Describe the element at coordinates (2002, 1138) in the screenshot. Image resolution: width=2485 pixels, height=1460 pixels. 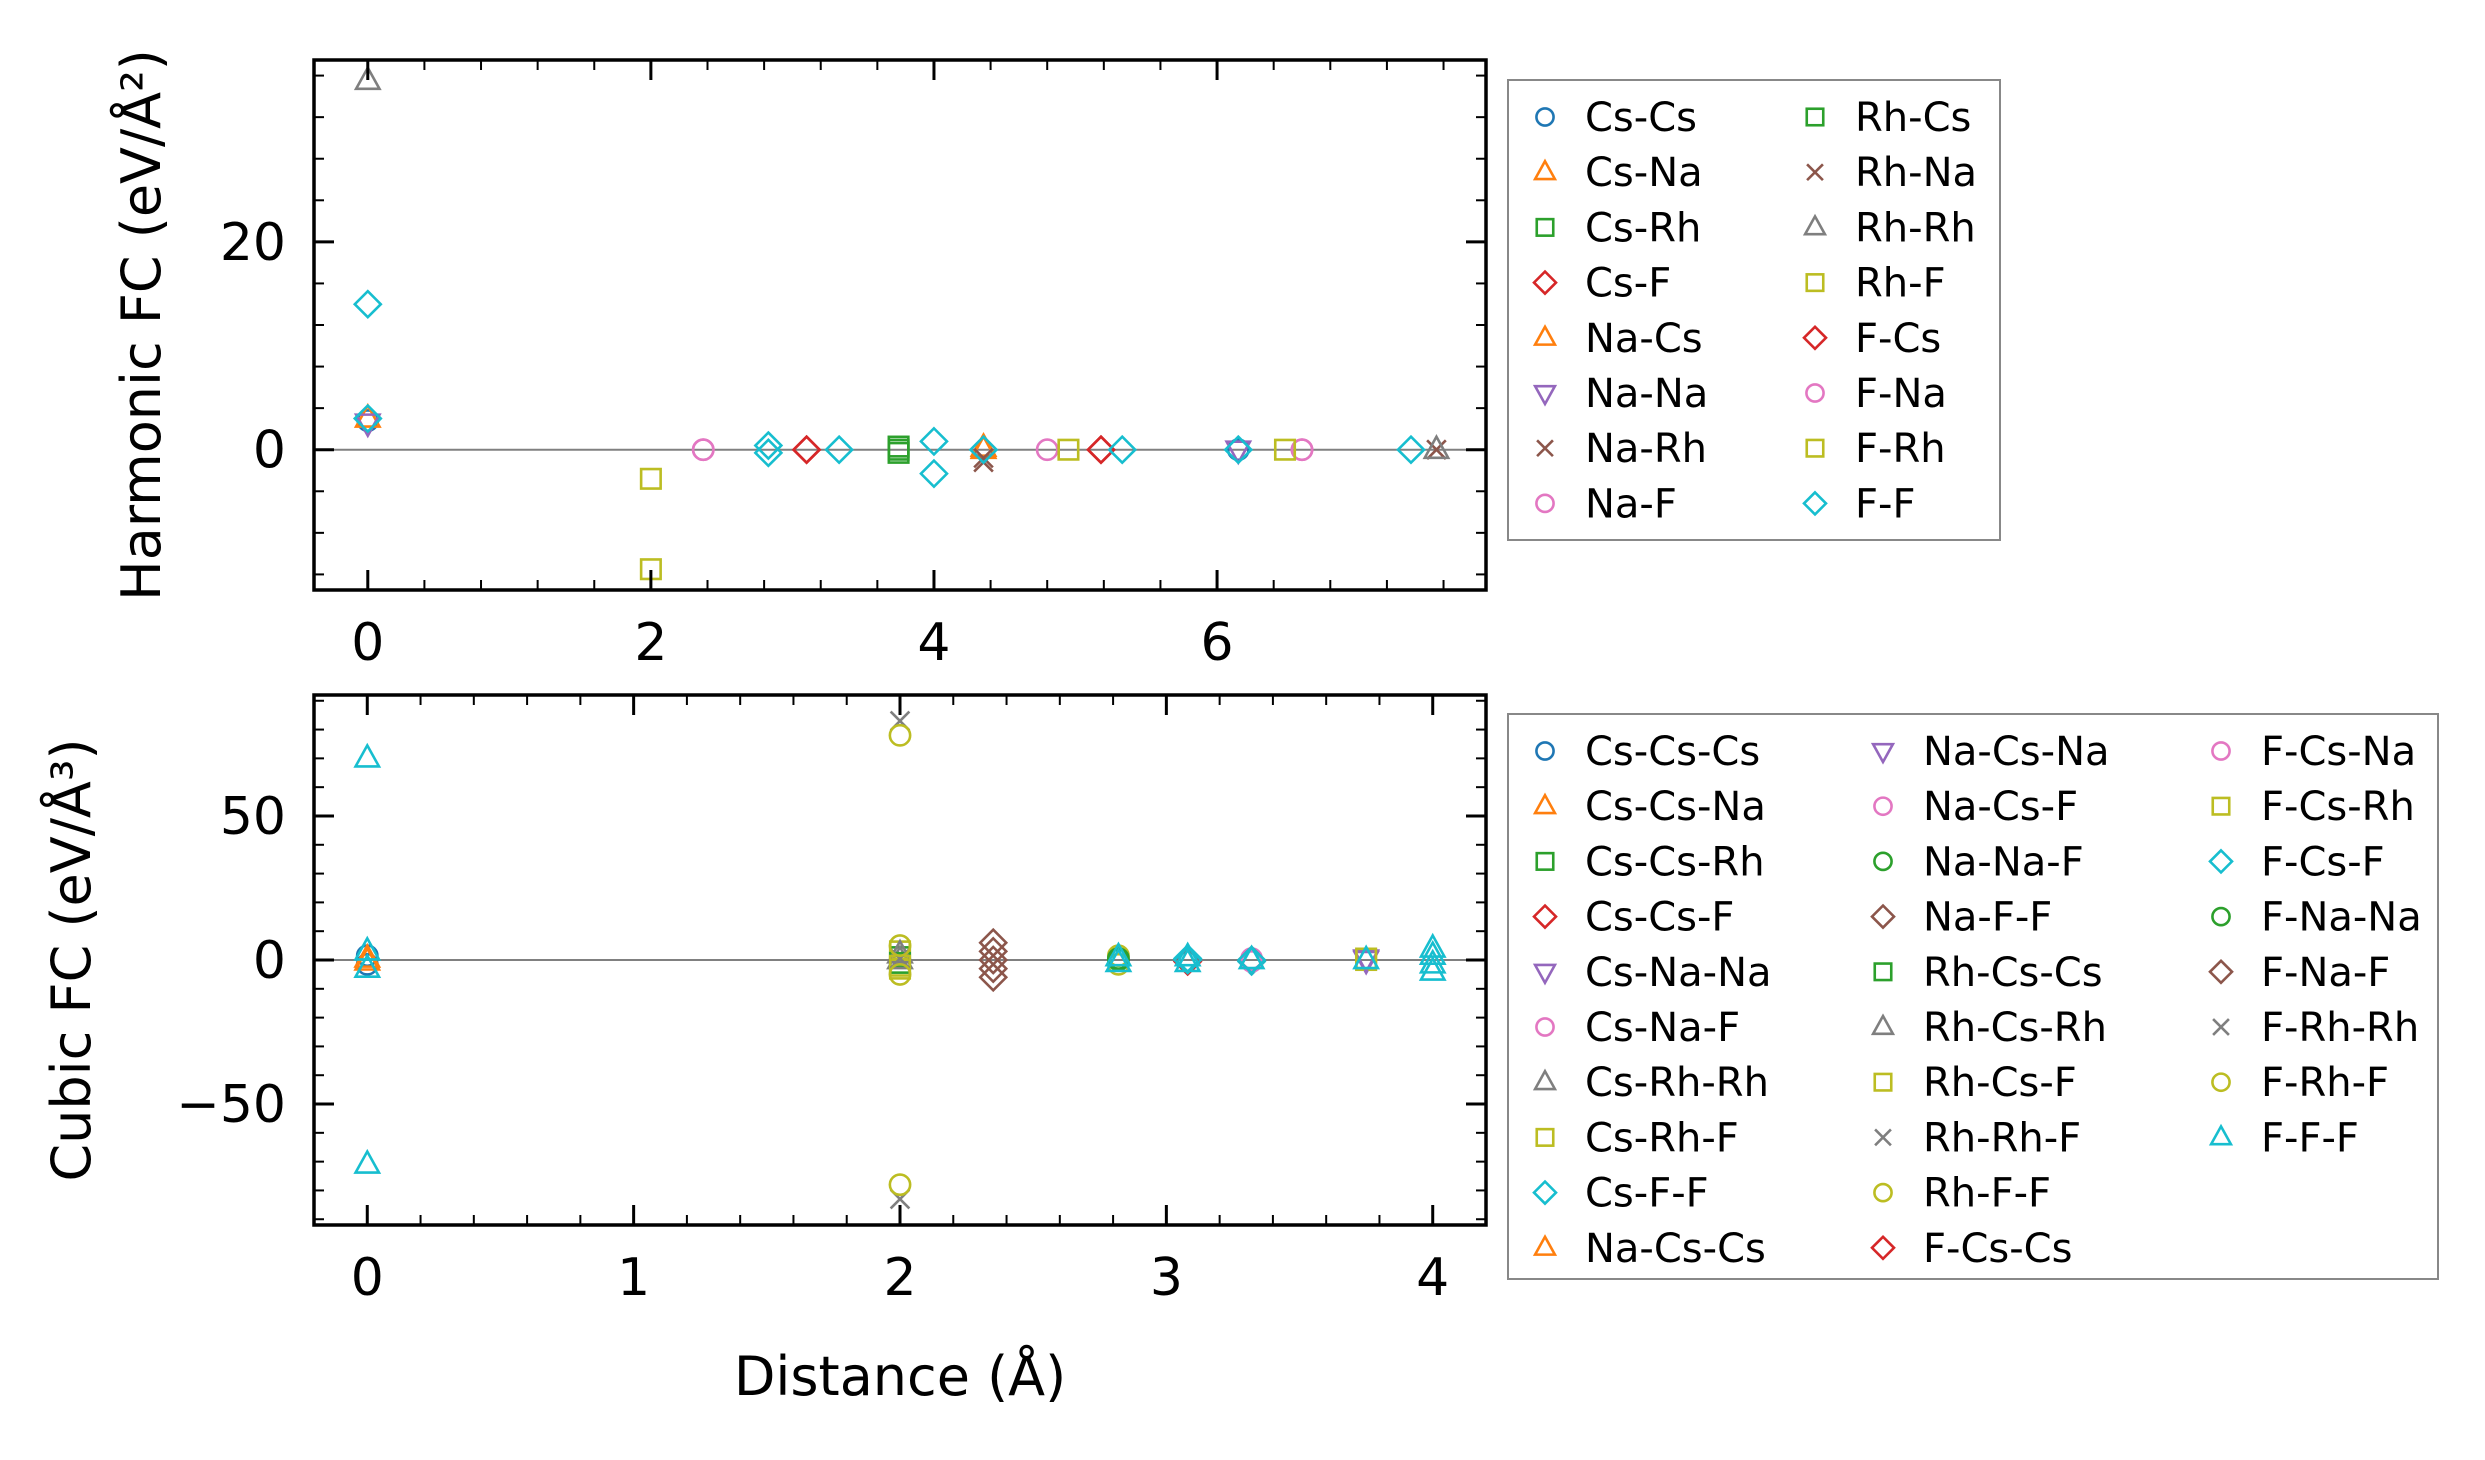
I see `cubic-legend-label: Rh-Rh-F` at that location.